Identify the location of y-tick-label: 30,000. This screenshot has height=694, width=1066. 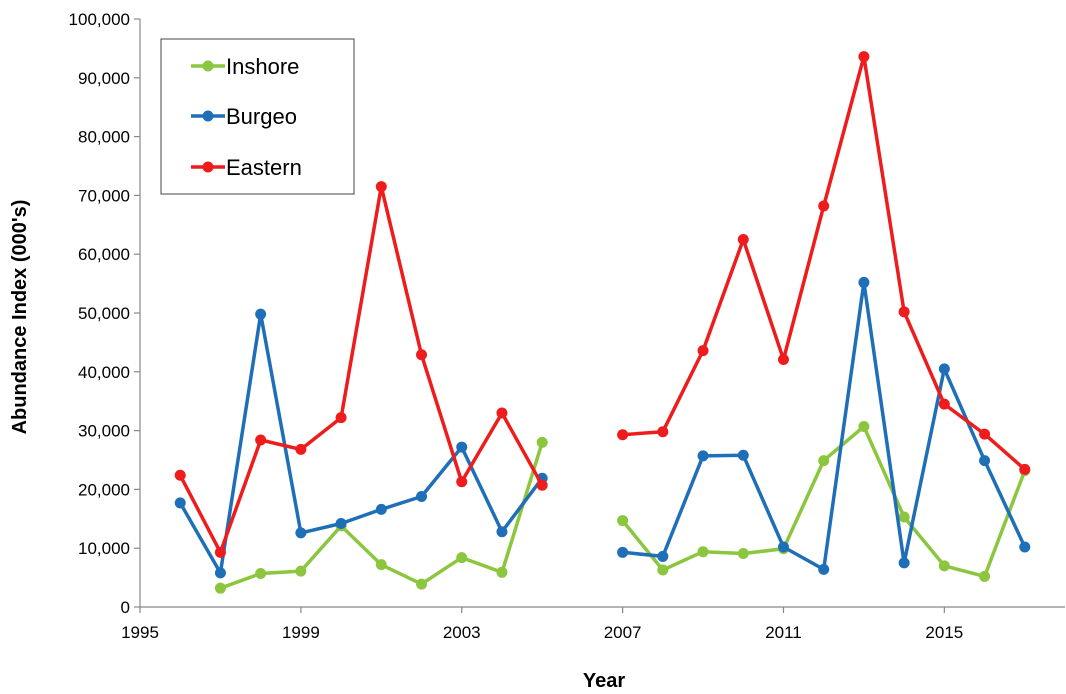
(104, 431).